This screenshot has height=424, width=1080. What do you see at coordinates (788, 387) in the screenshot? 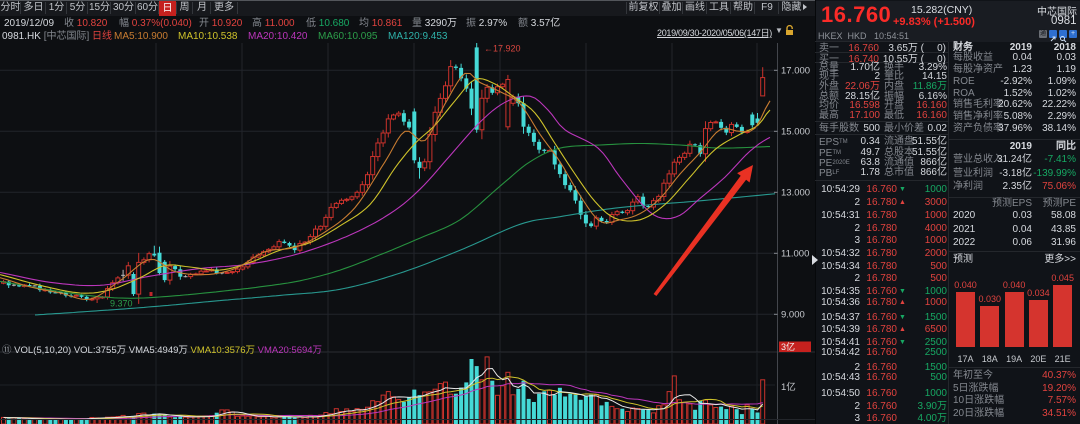
I see `svg-text: 1亿` at bounding box center [788, 387].